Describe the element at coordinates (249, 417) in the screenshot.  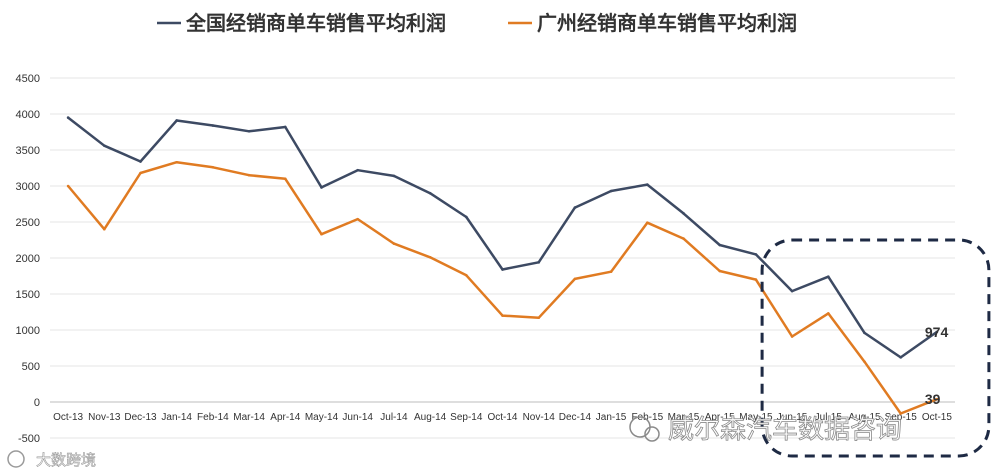
I see `x-tick-label: Mar-14` at that location.